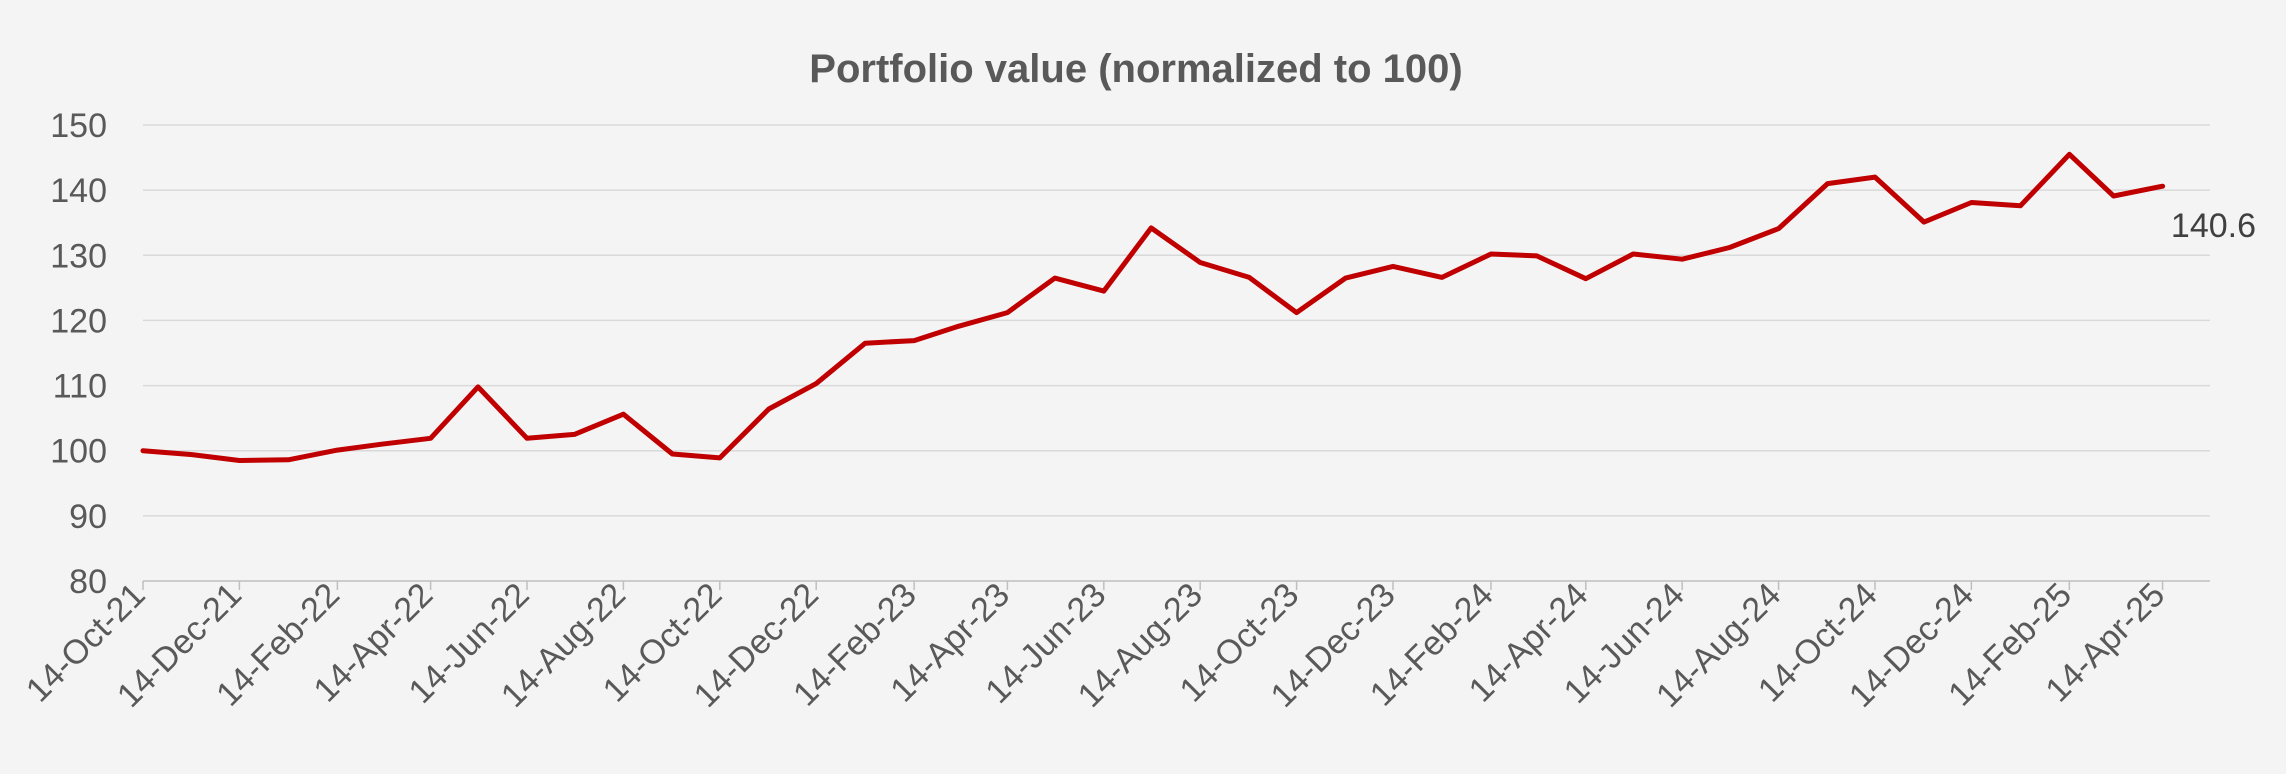 This screenshot has width=2286, height=774. I want to click on y-tick-label: 140, so click(78, 191).